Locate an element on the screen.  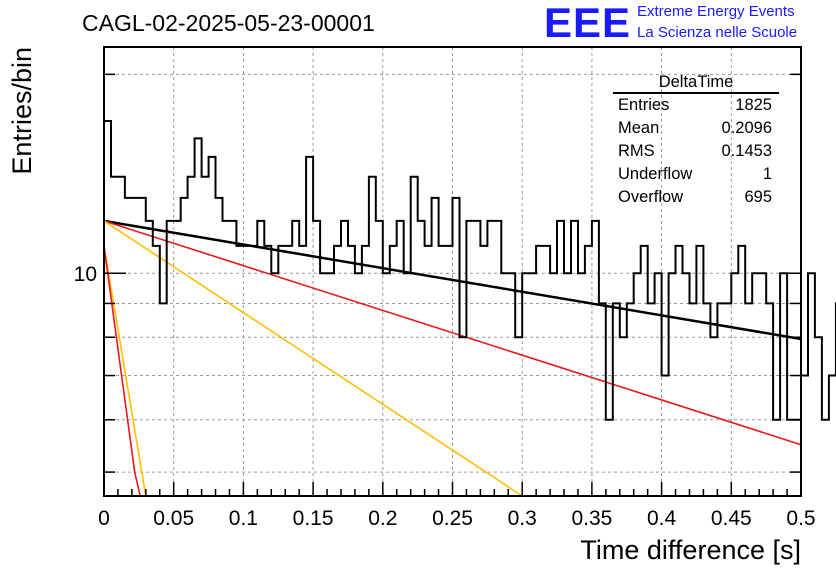
logo-line-2: La Scienza nelle Scuole is located at coordinates (717, 32).